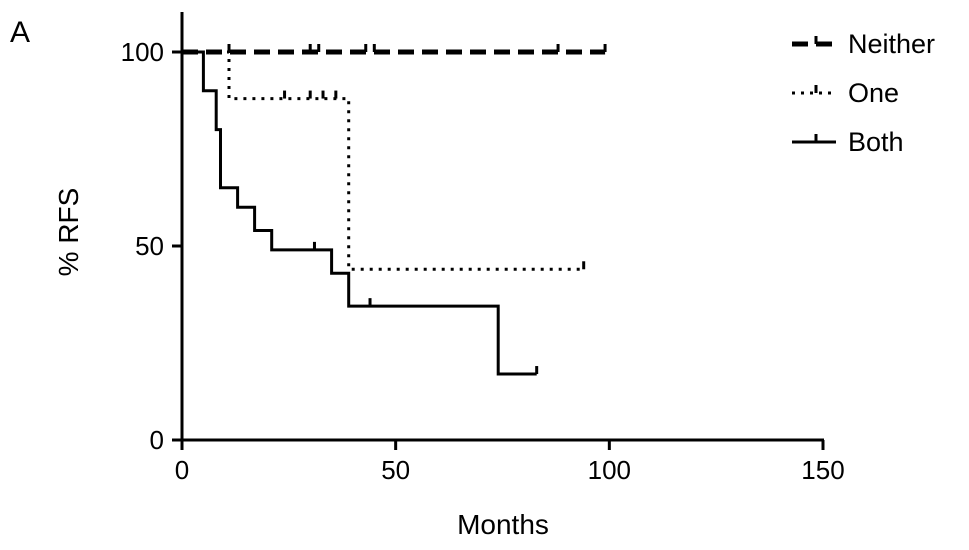 The height and width of the screenshot is (550, 969). I want to click on panel-label: A, so click(20, 32).